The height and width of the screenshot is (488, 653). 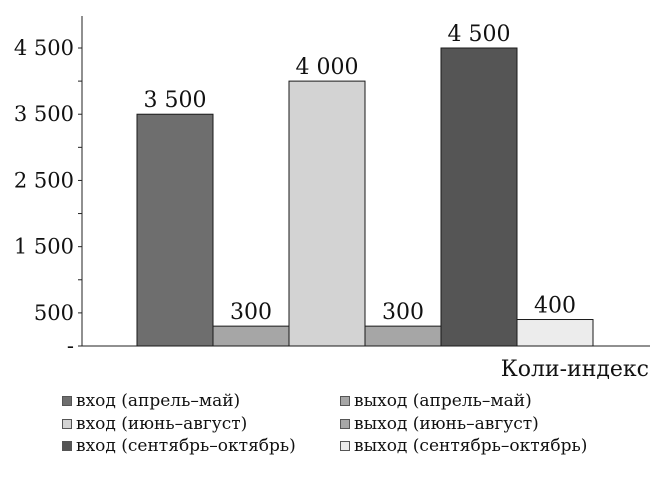 I want to click on legend-label: выход (сентябрь–октябрь), so click(x=471, y=446).